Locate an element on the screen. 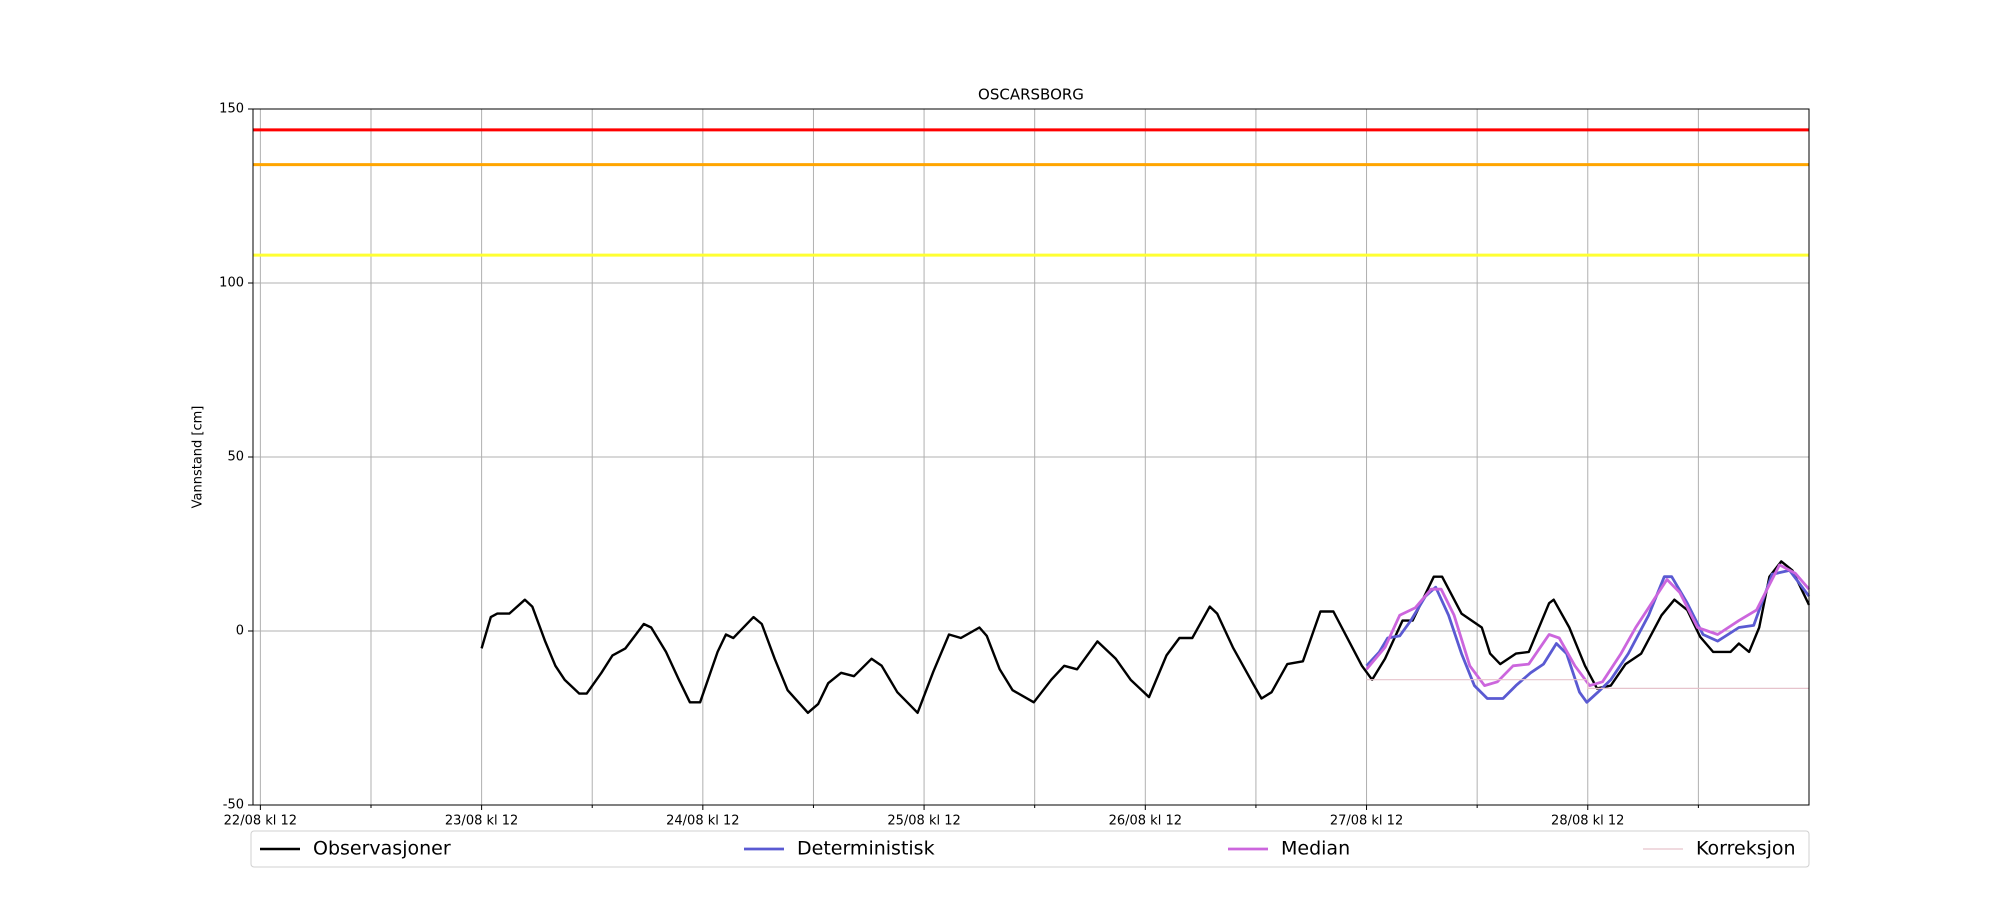 Image resolution: width=2000 pixels, height=900 pixels. x-tick-label: 25/08 kl 12 is located at coordinates (923, 821).